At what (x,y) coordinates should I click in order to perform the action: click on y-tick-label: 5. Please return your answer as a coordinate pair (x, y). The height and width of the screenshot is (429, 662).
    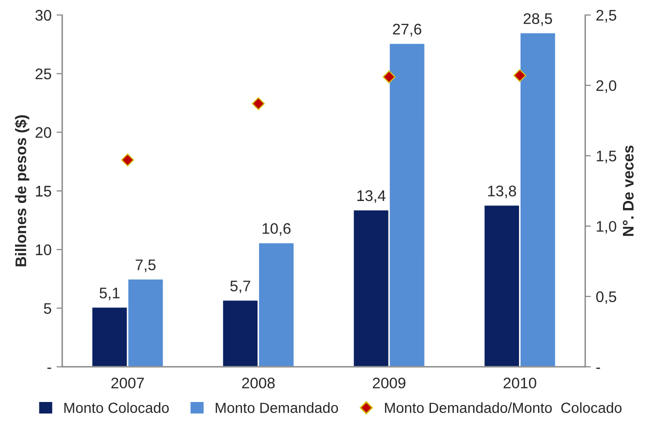
    Looking at the image, I should click on (48, 308).